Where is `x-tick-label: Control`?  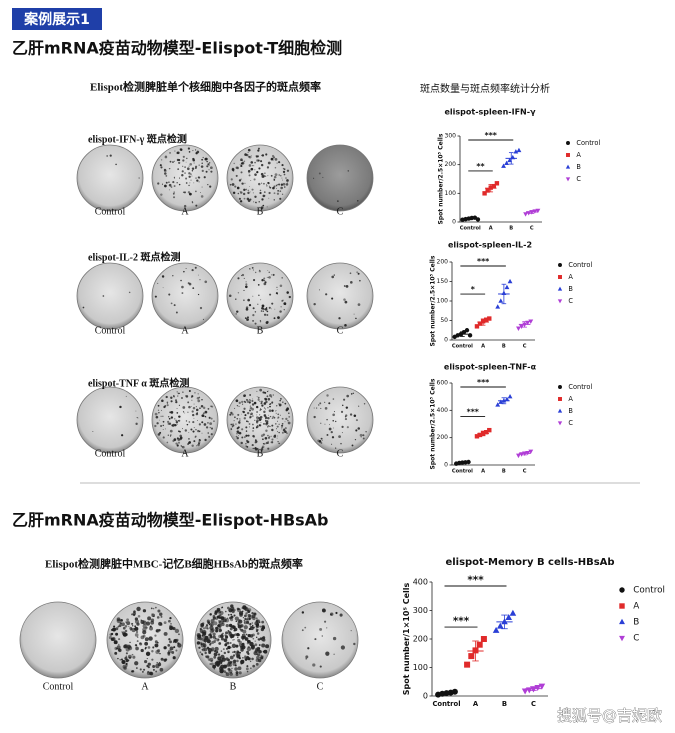 x-tick-label: Control is located at coordinates (462, 347).